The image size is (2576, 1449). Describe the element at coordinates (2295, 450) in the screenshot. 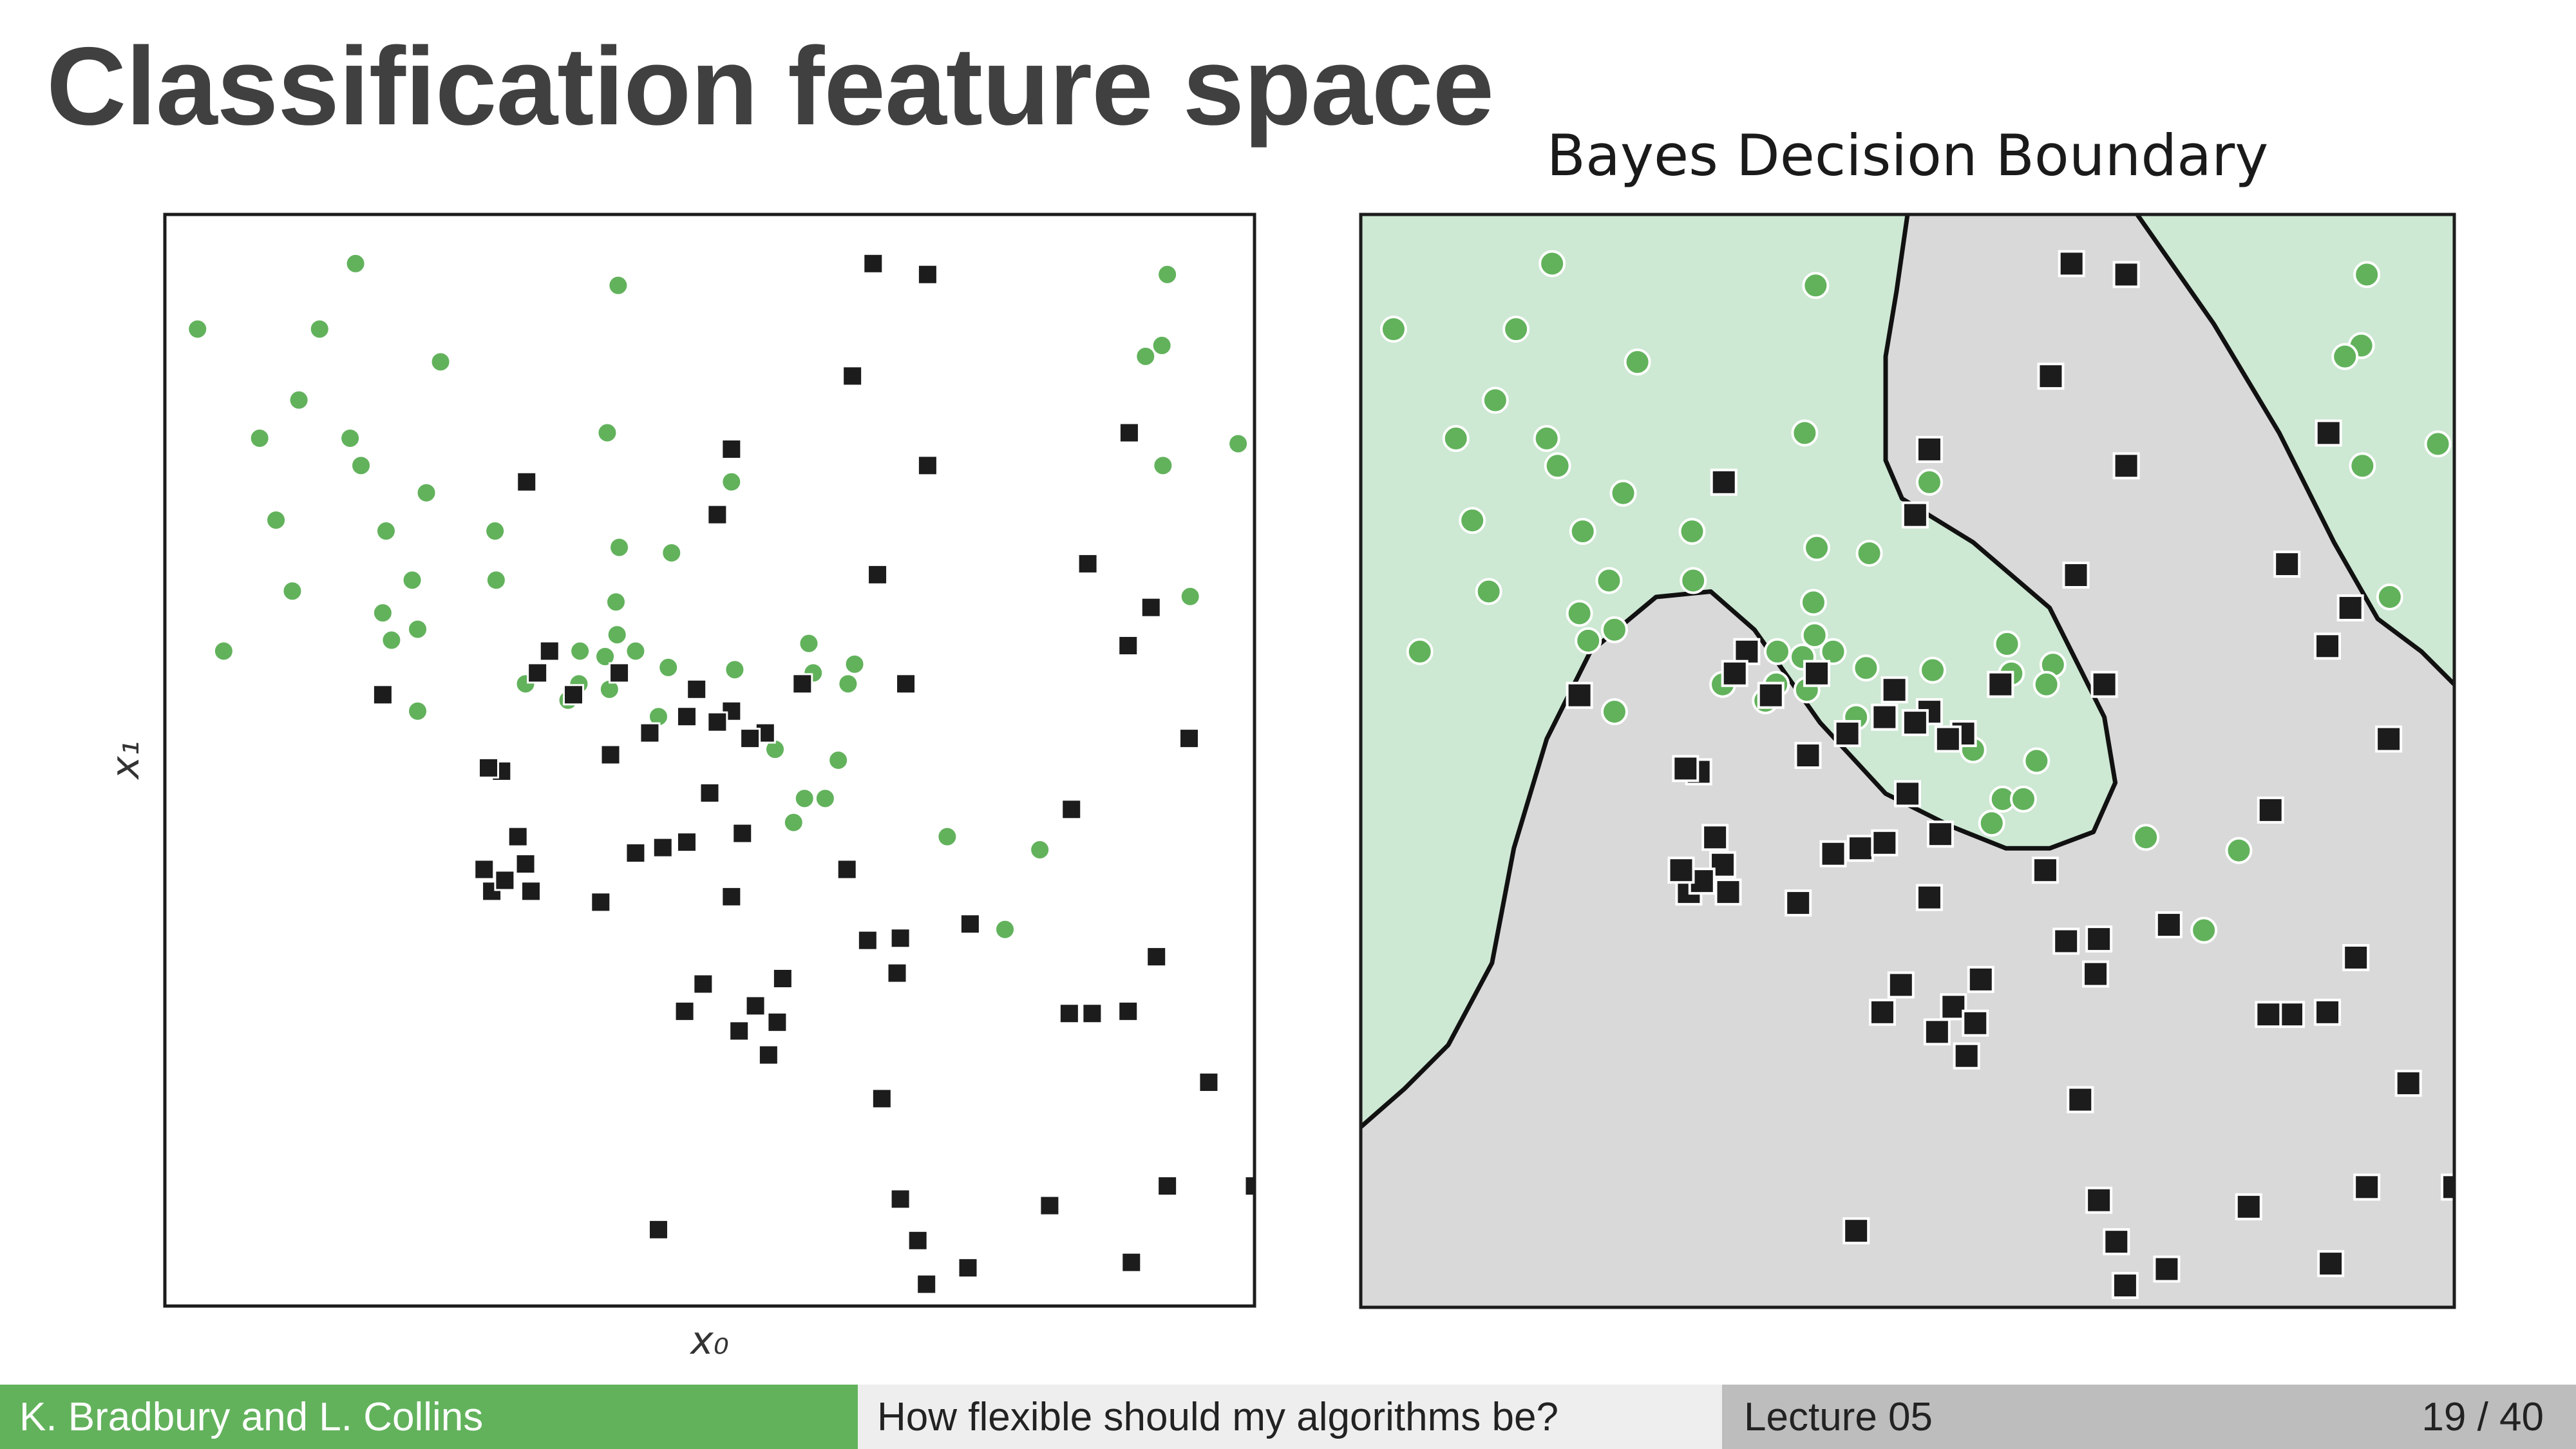

I see `boundary-line` at that location.